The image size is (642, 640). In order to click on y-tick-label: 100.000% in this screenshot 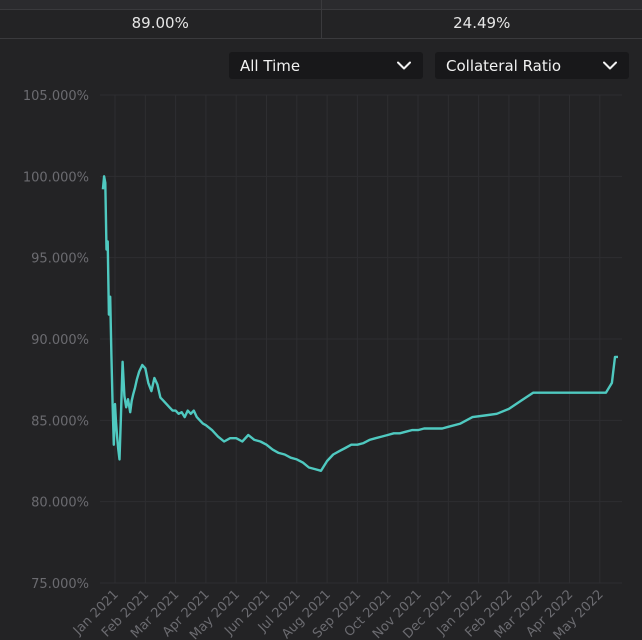, I will do `click(56, 177)`.